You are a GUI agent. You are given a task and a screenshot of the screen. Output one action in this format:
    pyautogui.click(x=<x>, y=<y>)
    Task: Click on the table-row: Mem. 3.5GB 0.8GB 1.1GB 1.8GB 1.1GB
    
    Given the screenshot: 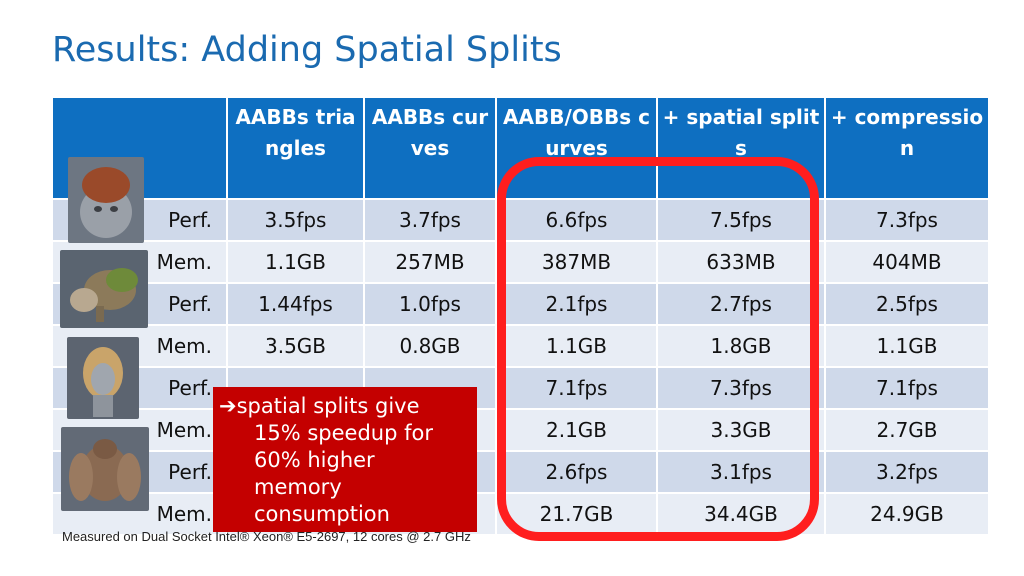 What is the action you would take?
    pyautogui.click(x=520, y=346)
    